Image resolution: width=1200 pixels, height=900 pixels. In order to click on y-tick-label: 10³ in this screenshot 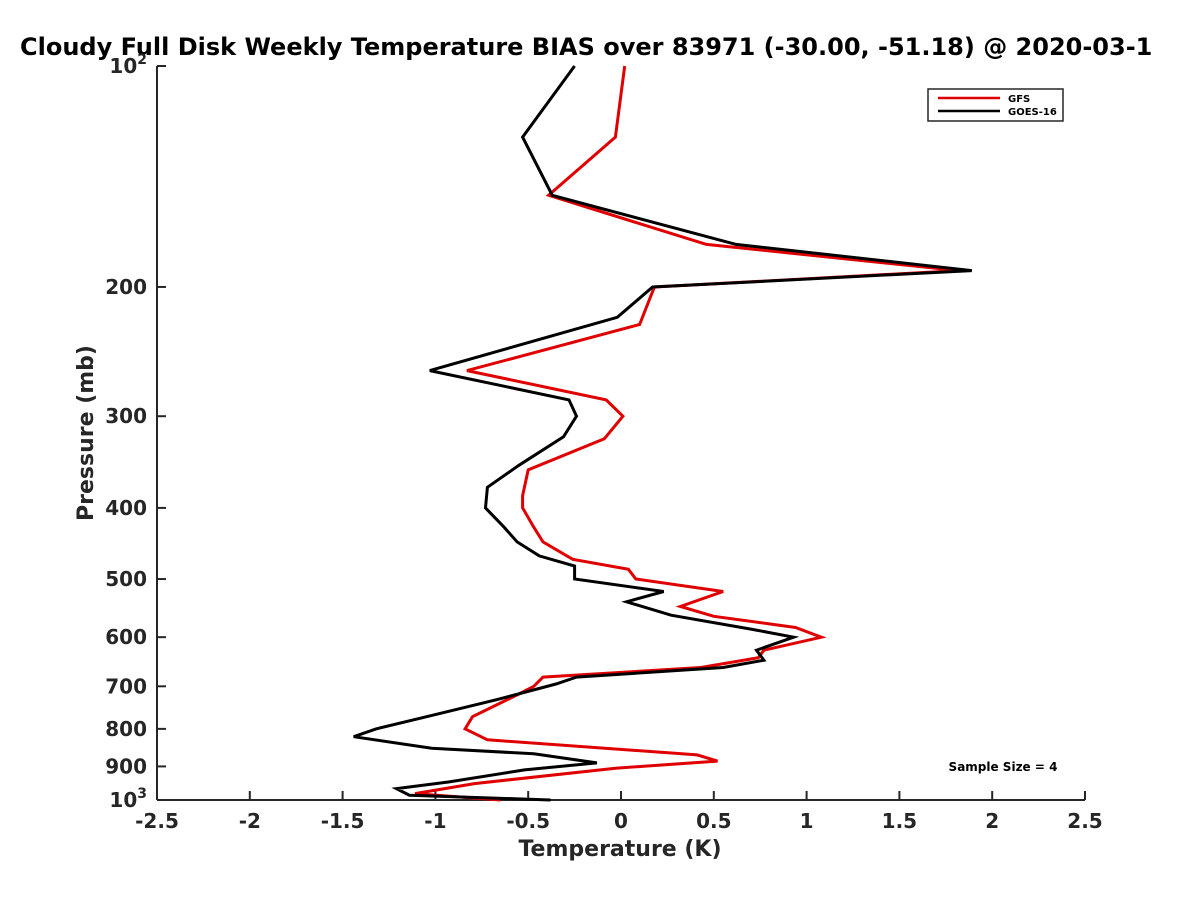, I will do `click(128, 799)`.